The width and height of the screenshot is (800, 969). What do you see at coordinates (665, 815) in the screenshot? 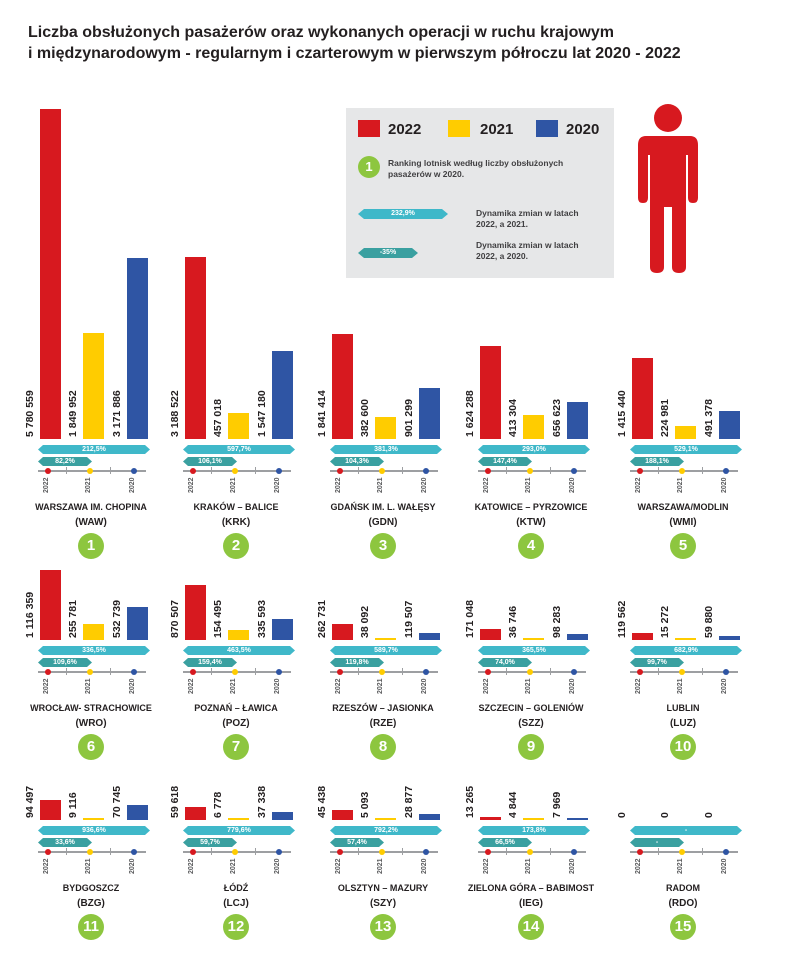
I see `value-label-2021: 0` at bounding box center [665, 815].